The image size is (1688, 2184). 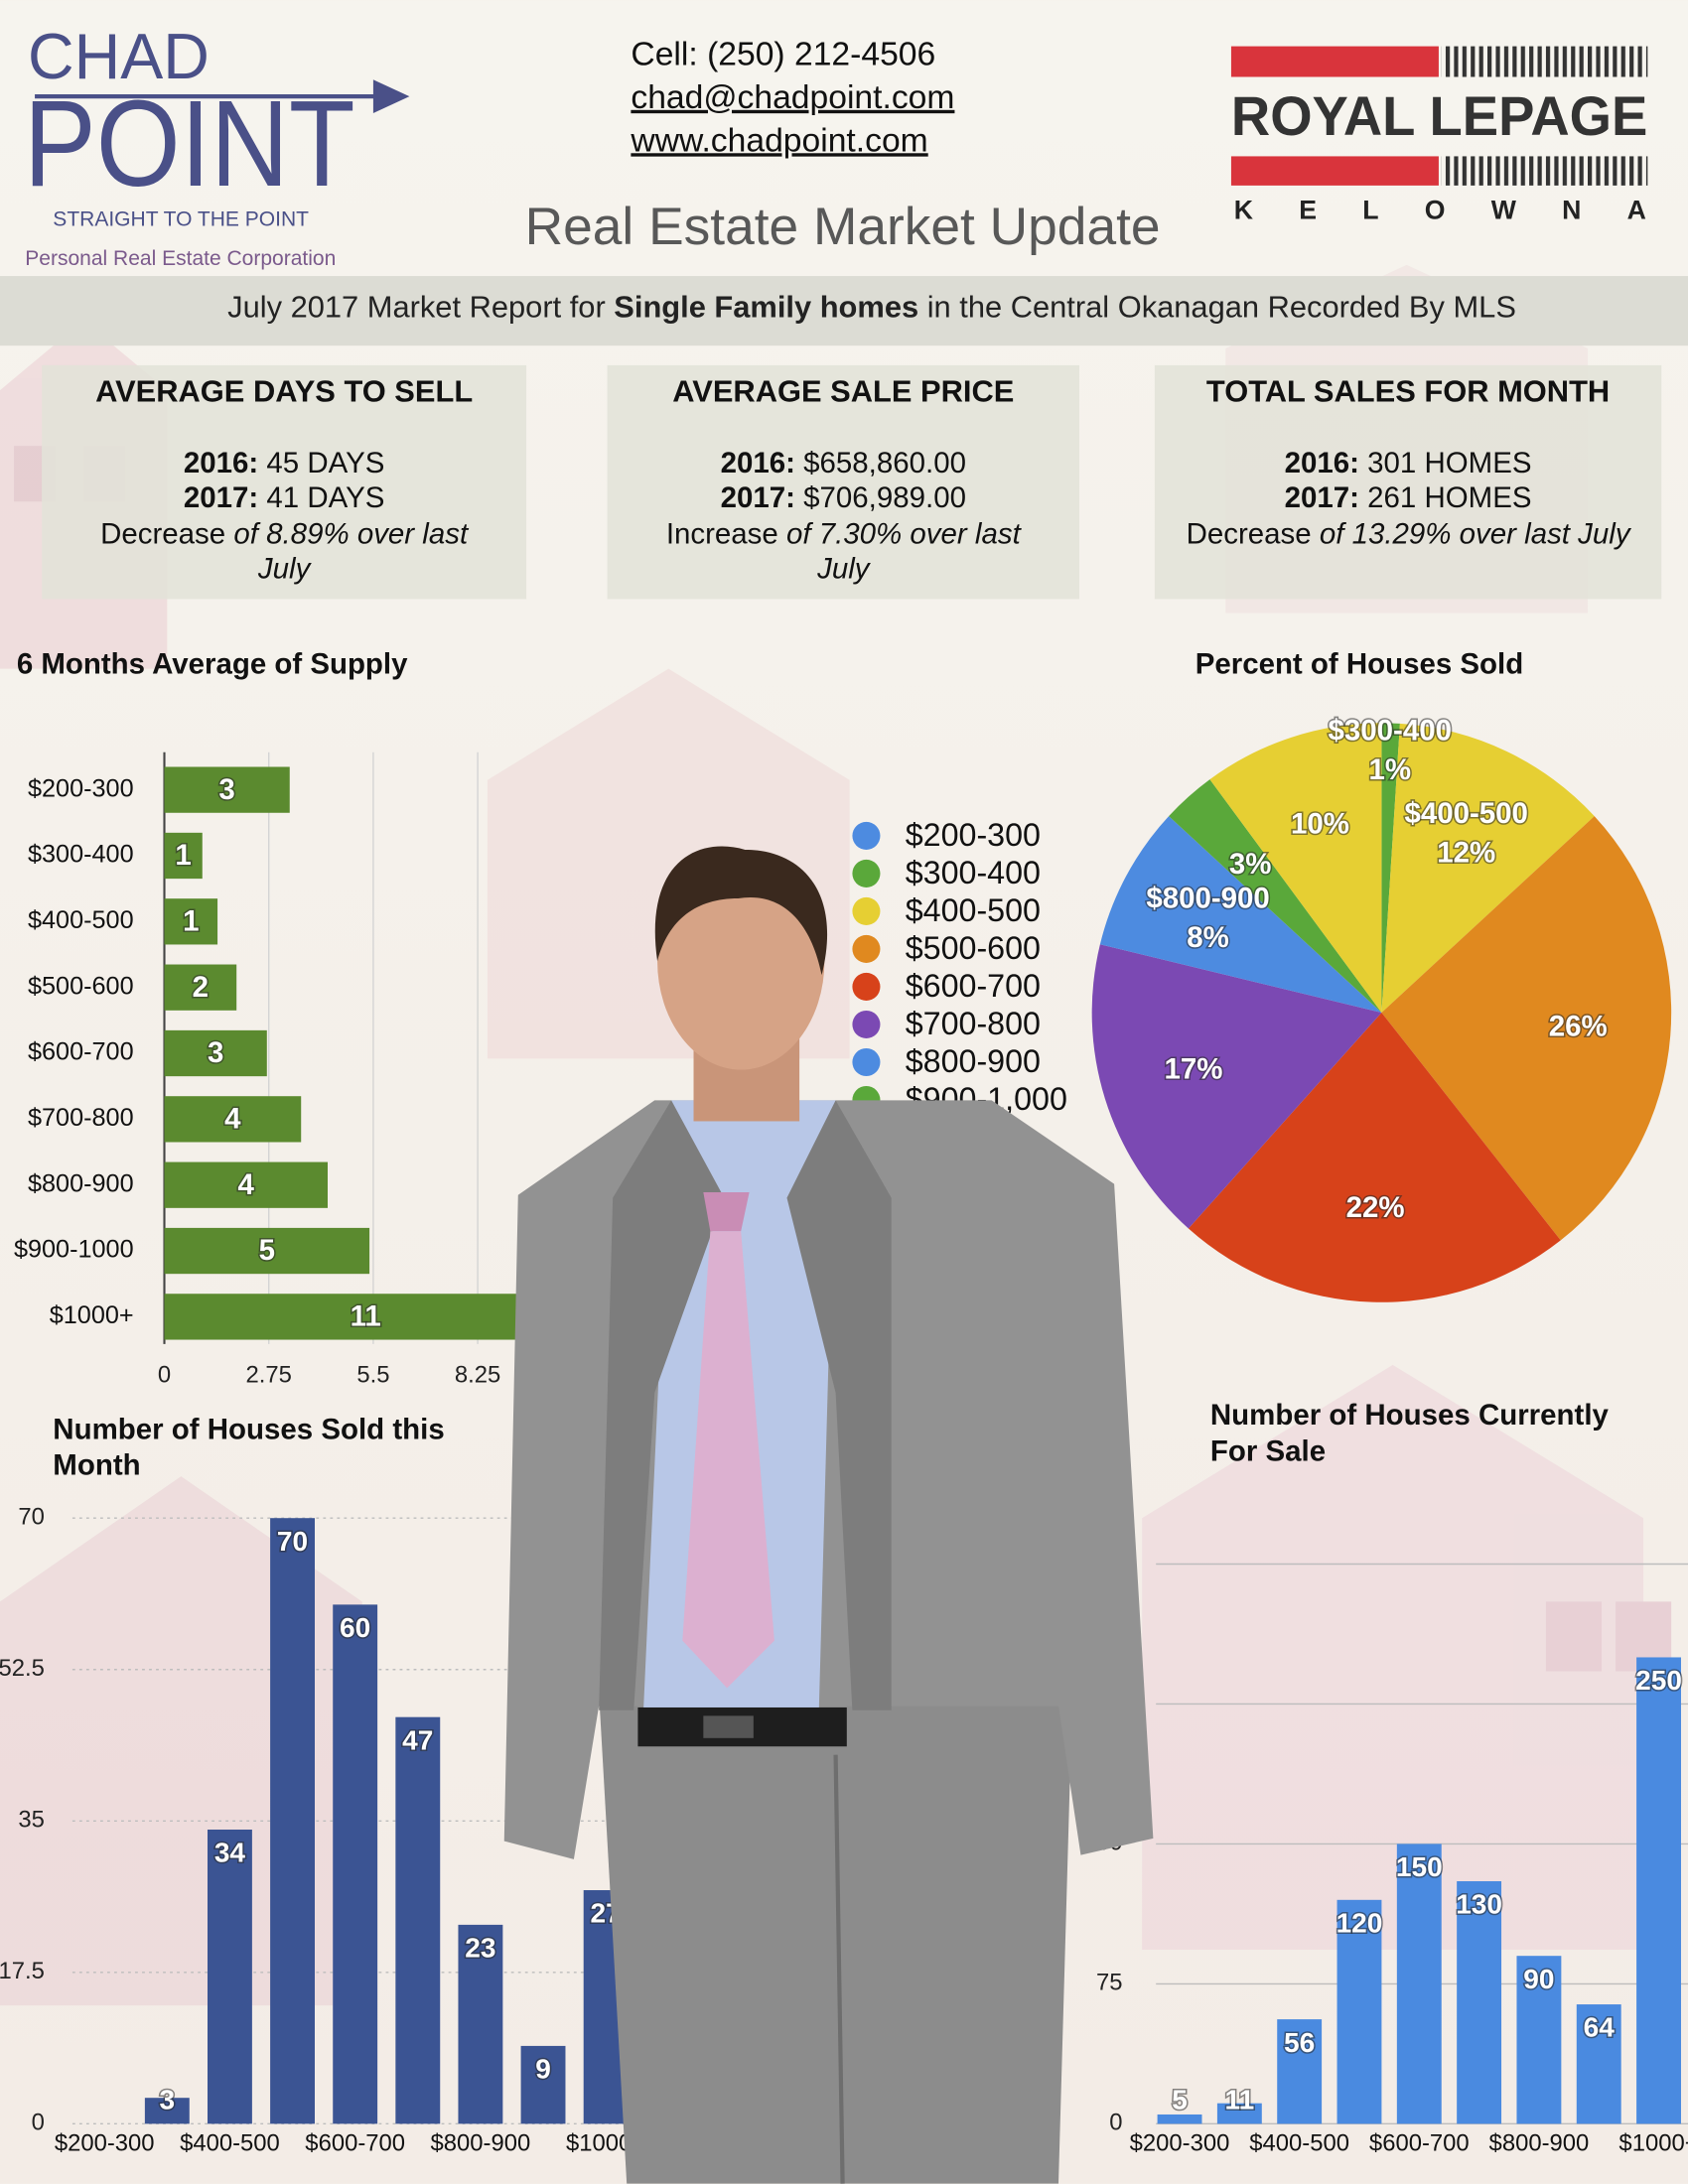 I want to click on stat-card-title: AVERAGE SALE PRICE, so click(x=843, y=391).